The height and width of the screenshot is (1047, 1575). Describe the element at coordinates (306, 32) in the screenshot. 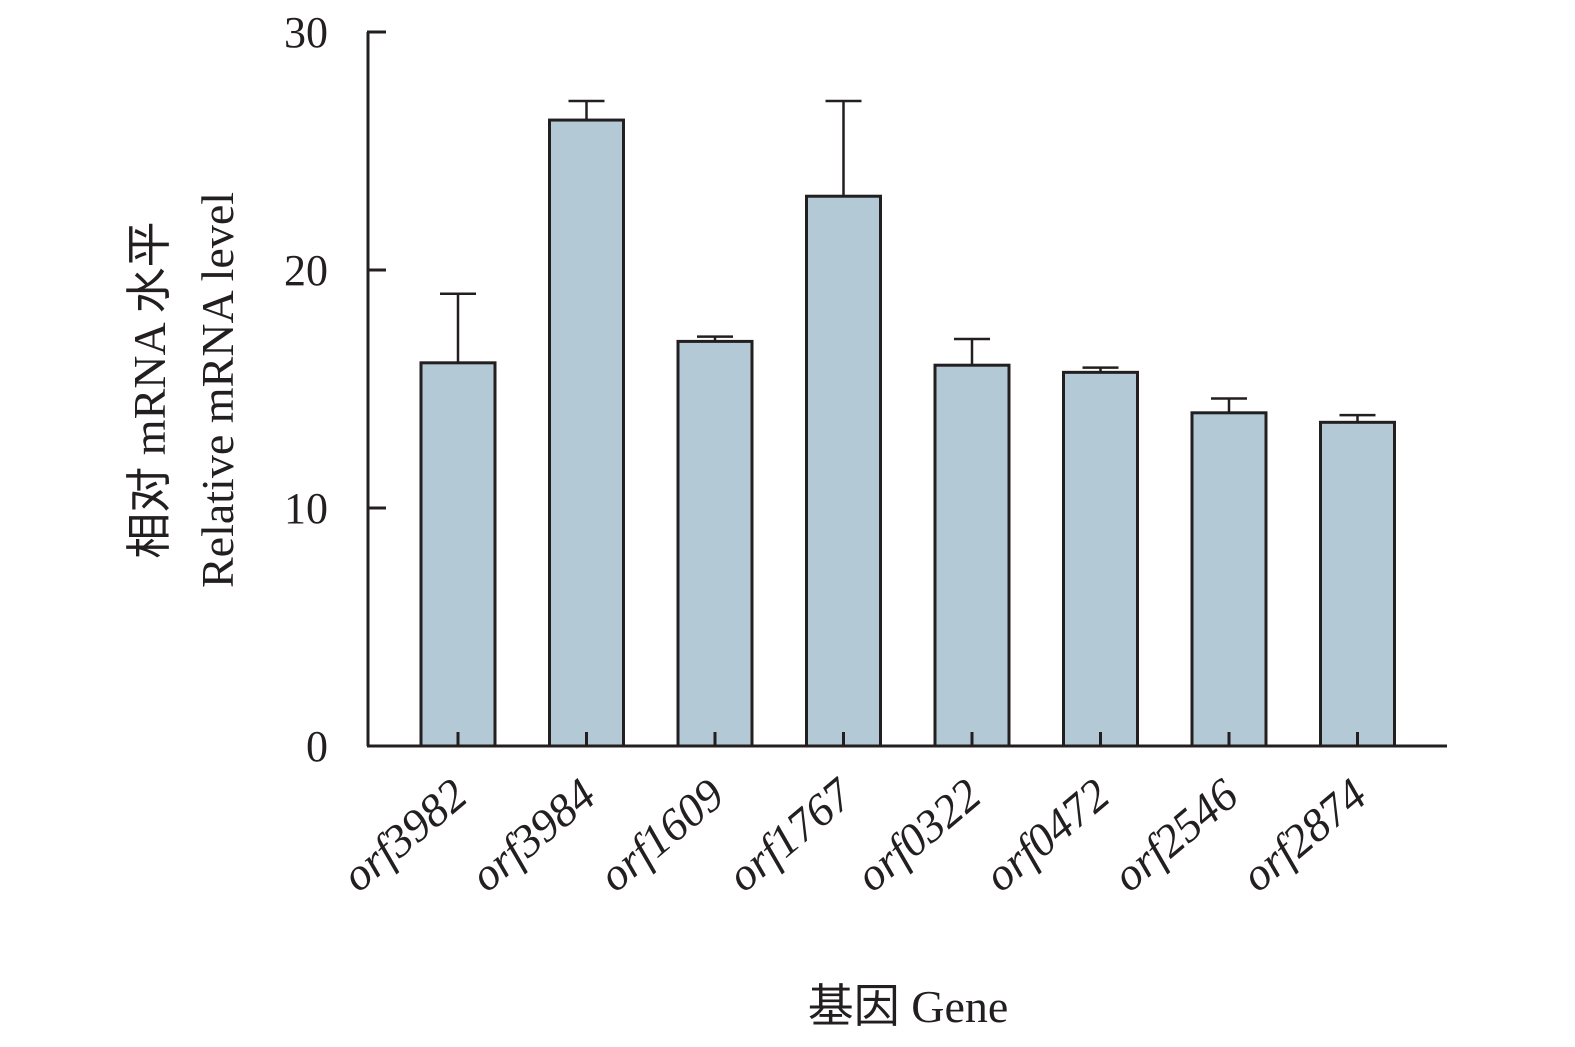

I see `y-tick-label: 30` at that location.